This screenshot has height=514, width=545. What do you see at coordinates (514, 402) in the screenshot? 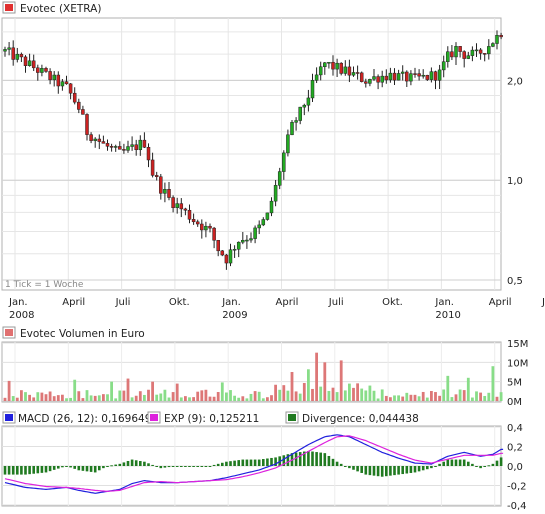
I see `volume-y-tick-label: 0M` at bounding box center [514, 402].